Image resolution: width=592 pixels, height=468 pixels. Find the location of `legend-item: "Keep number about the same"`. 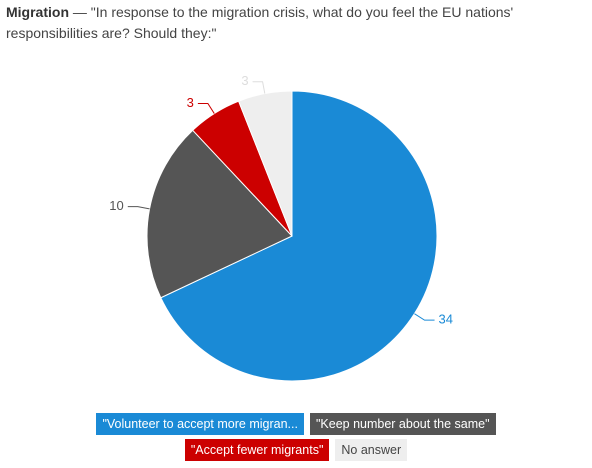

legend-item: "Keep number about the same" is located at coordinates (402, 424).